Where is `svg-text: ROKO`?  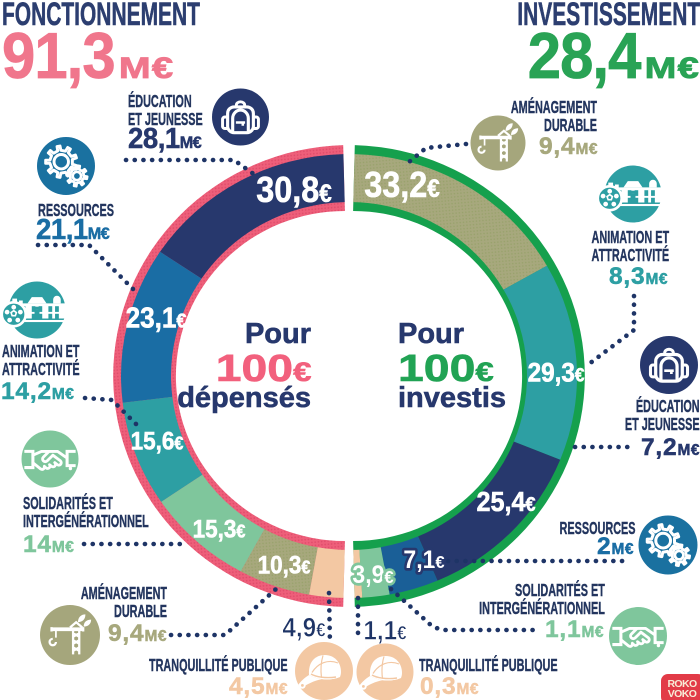
svg-text: ROKO is located at coordinates (682, 684).